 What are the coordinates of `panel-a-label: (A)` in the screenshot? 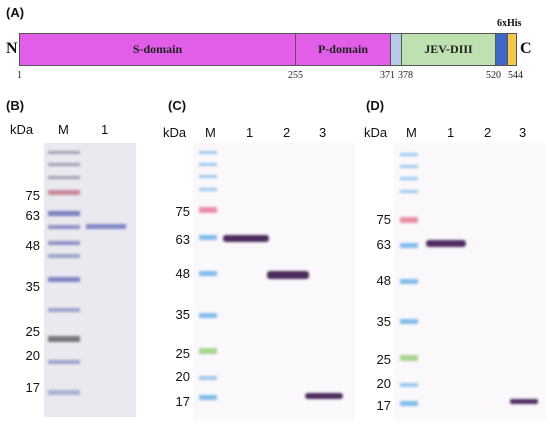 It's located at (15, 12).